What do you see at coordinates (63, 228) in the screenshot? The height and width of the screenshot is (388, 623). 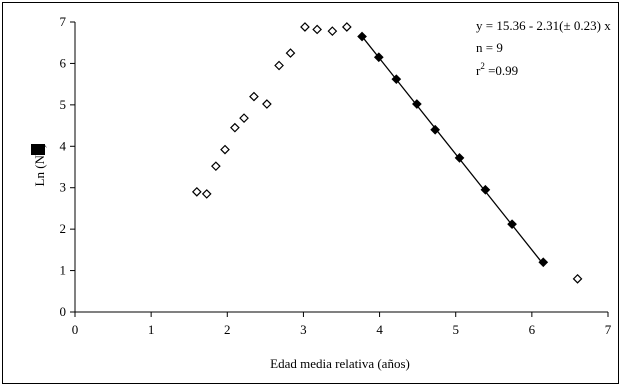 I see `y-tick-label: 2` at bounding box center [63, 228].